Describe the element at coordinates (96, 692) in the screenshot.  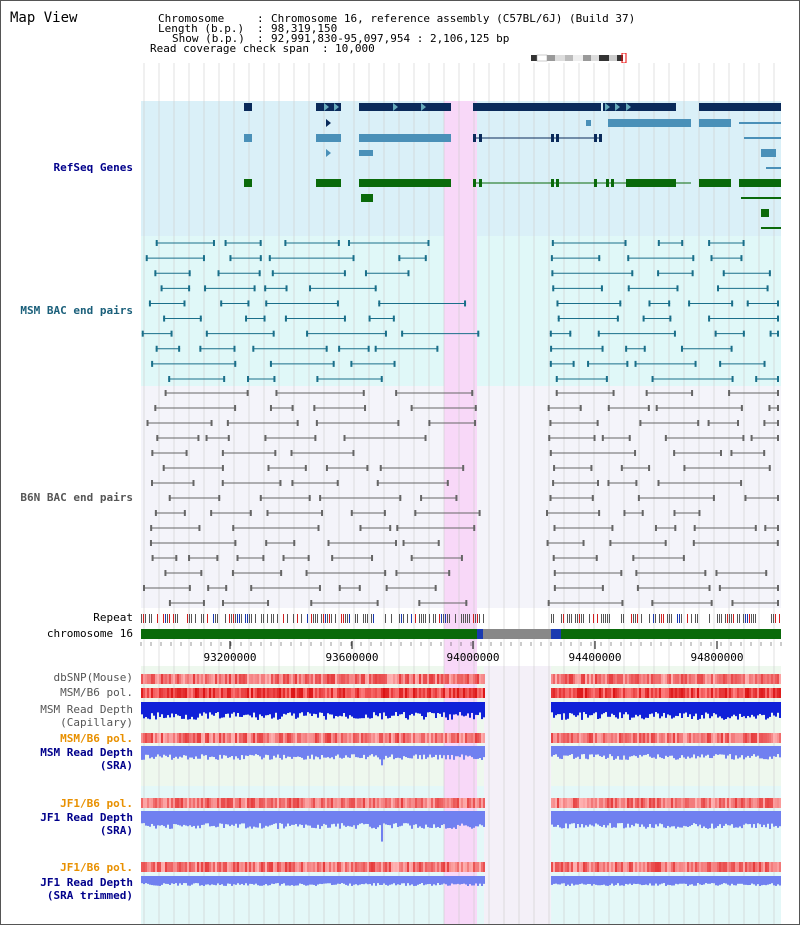
I see `track-label-msm-b6-pol: MSM/B6 pol.` at that location.